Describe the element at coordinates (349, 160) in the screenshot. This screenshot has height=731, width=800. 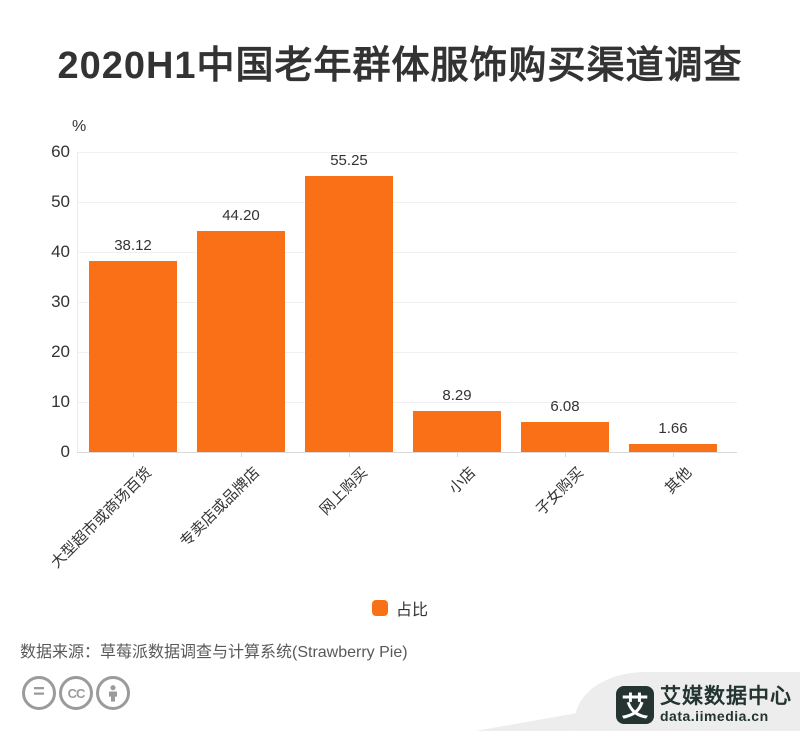
I see `bar-value-label-3: 55.25` at that location.